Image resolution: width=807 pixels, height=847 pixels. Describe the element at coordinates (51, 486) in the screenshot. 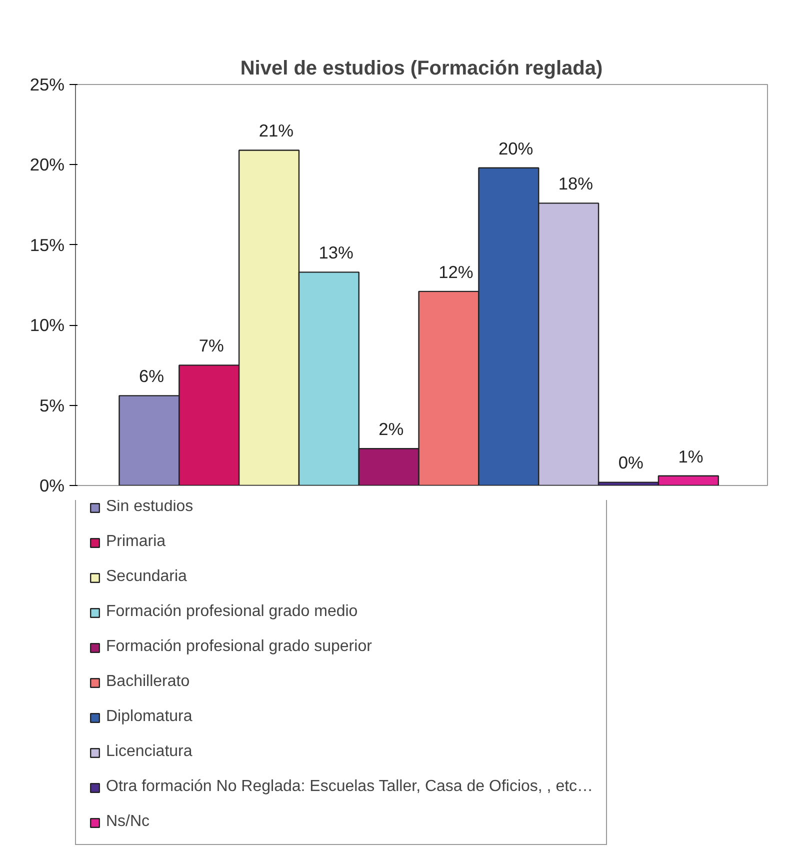

I see `y-tick-label: 0%` at that location.